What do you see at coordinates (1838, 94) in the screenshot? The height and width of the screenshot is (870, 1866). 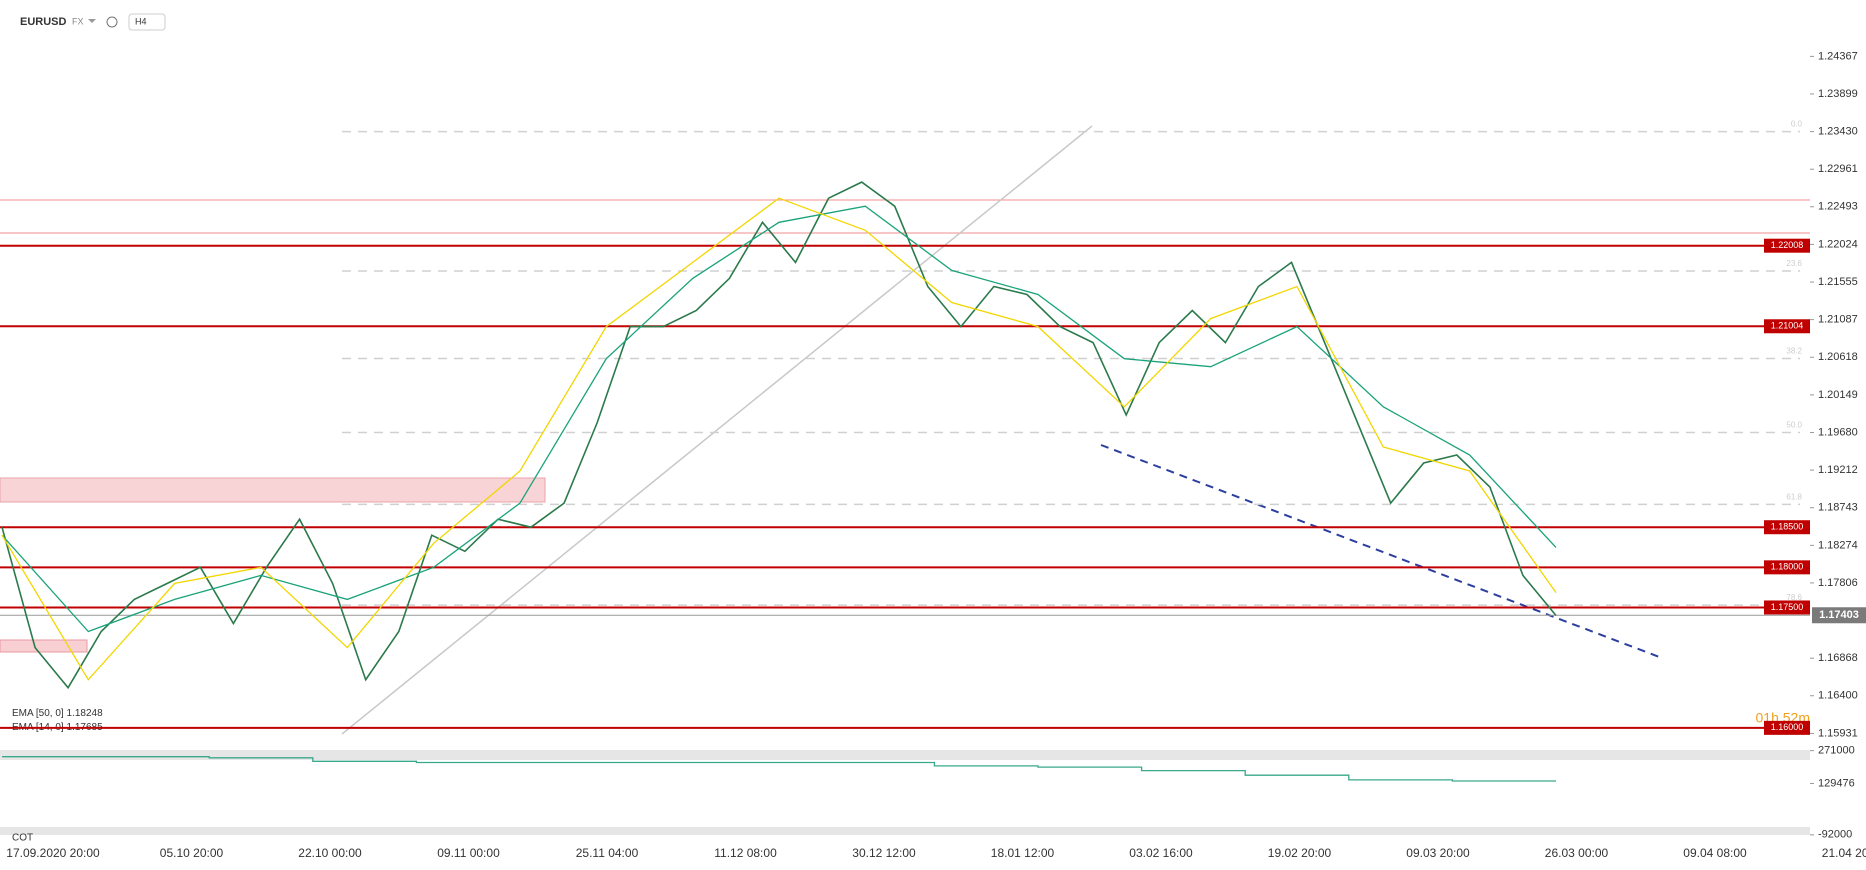 I see `y-tick-label: 1.23899` at bounding box center [1838, 94].